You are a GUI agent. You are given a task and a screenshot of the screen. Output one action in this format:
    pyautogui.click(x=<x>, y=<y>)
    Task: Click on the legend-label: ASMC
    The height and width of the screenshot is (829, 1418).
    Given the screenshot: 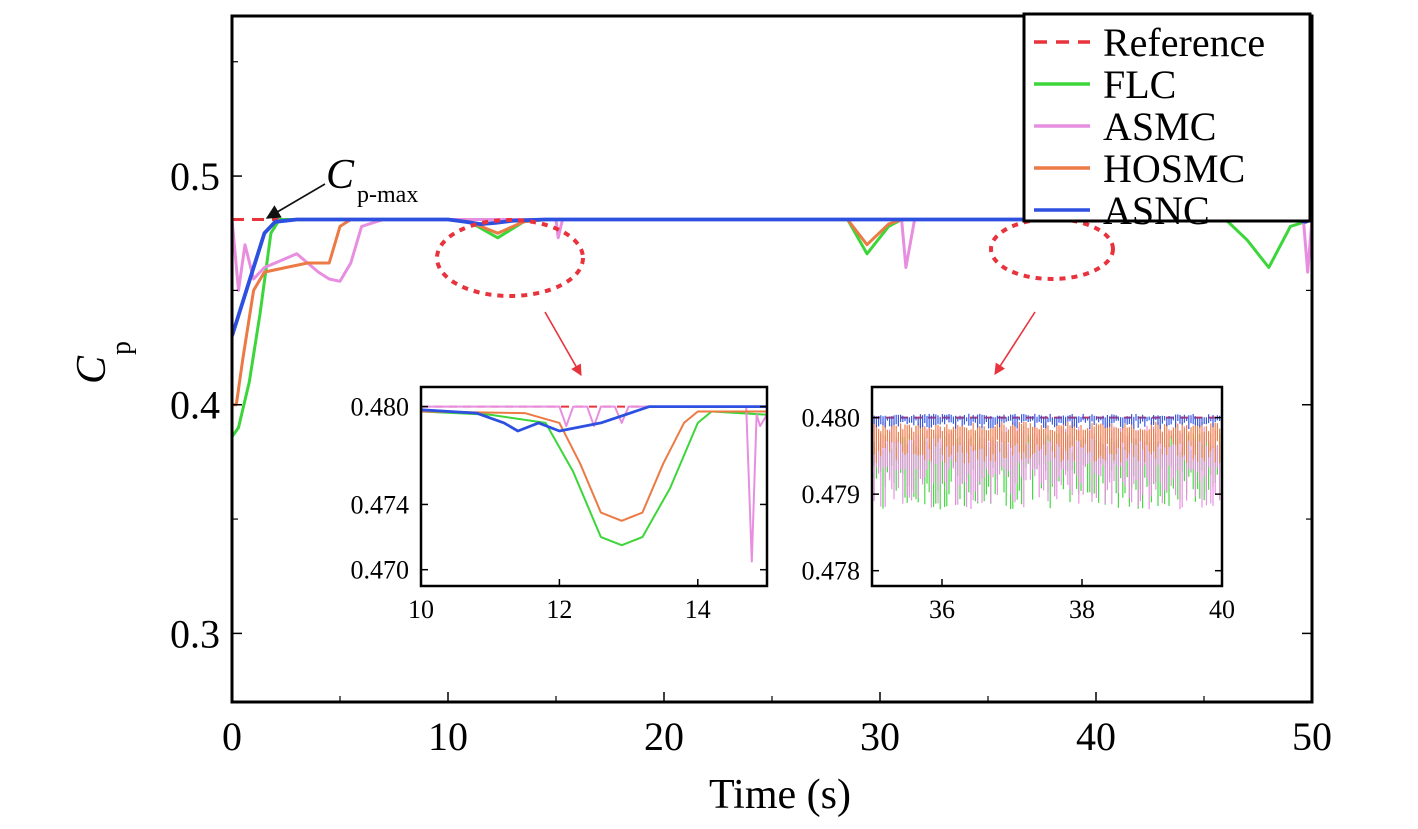 What is the action you would take?
    pyautogui.click(x=1159, y=126)
    